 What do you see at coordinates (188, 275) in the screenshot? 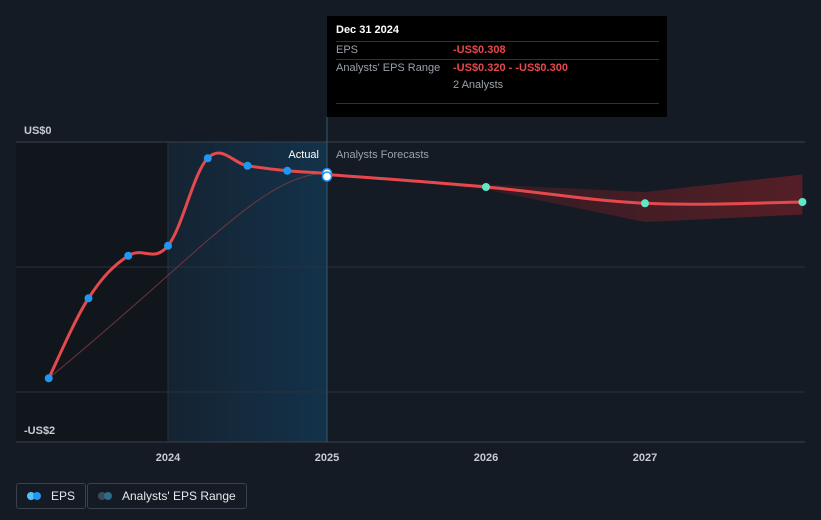
I see `trend-line` at bounding box center [188, 275].